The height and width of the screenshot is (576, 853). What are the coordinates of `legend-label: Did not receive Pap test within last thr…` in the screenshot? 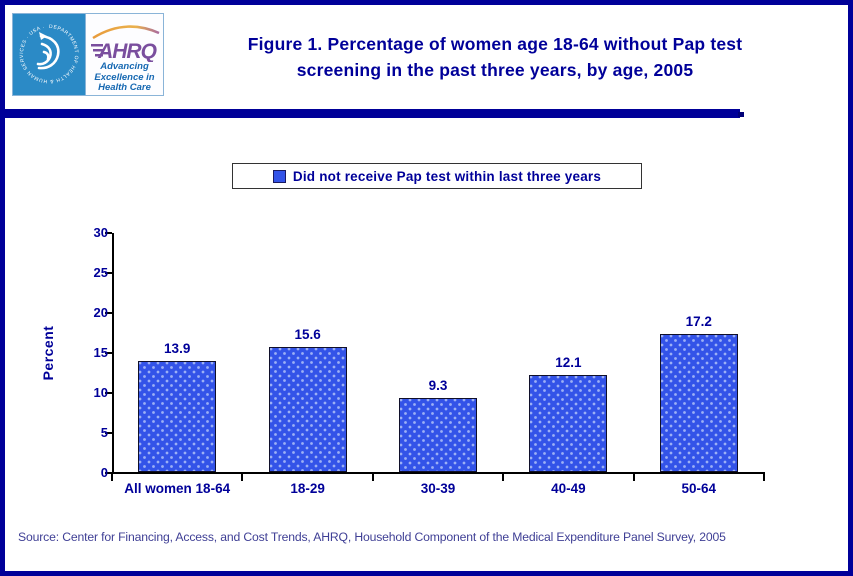 It's located at (447, 176).